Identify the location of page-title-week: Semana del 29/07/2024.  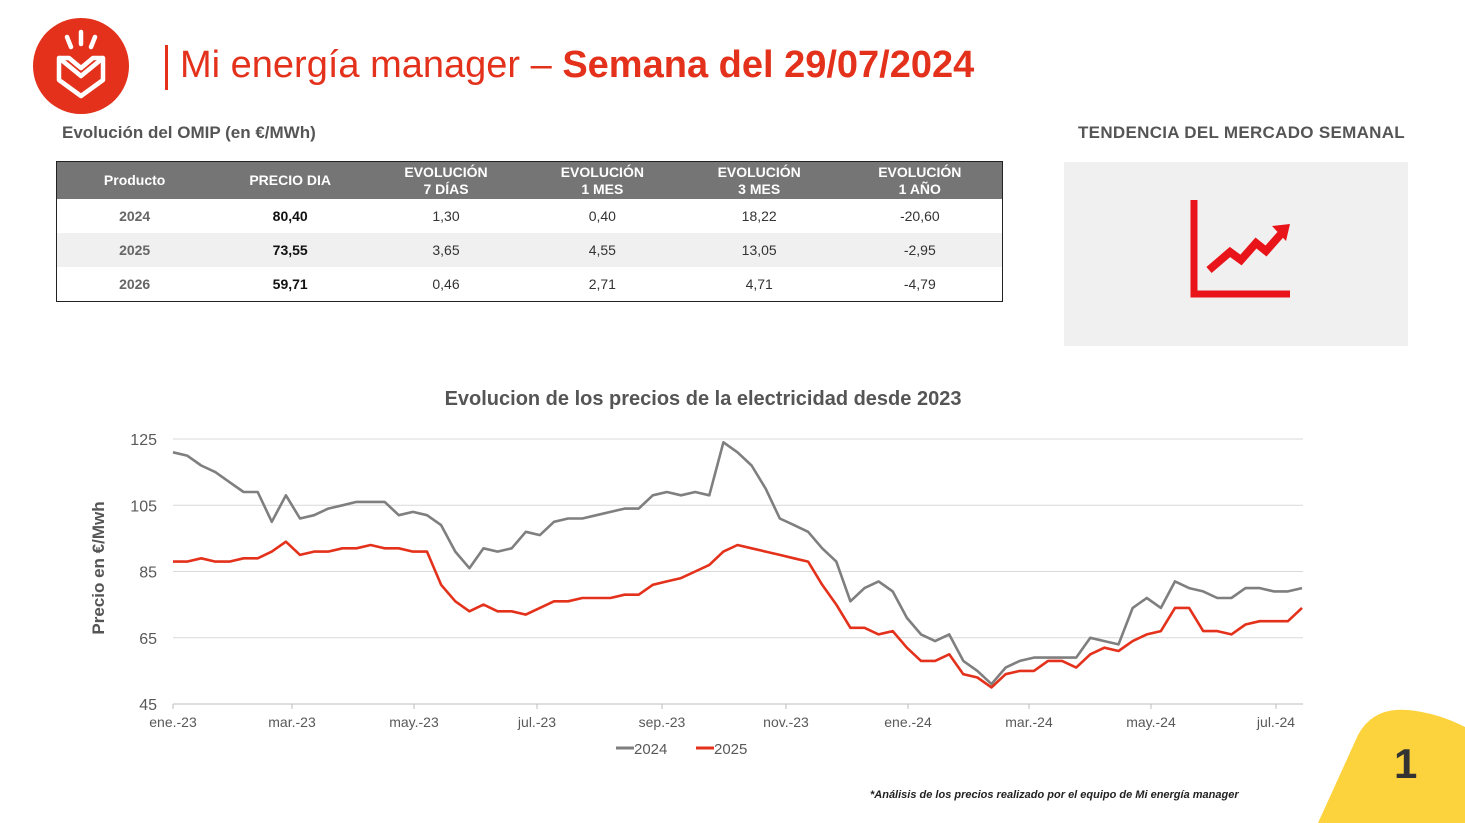
(768, 65).